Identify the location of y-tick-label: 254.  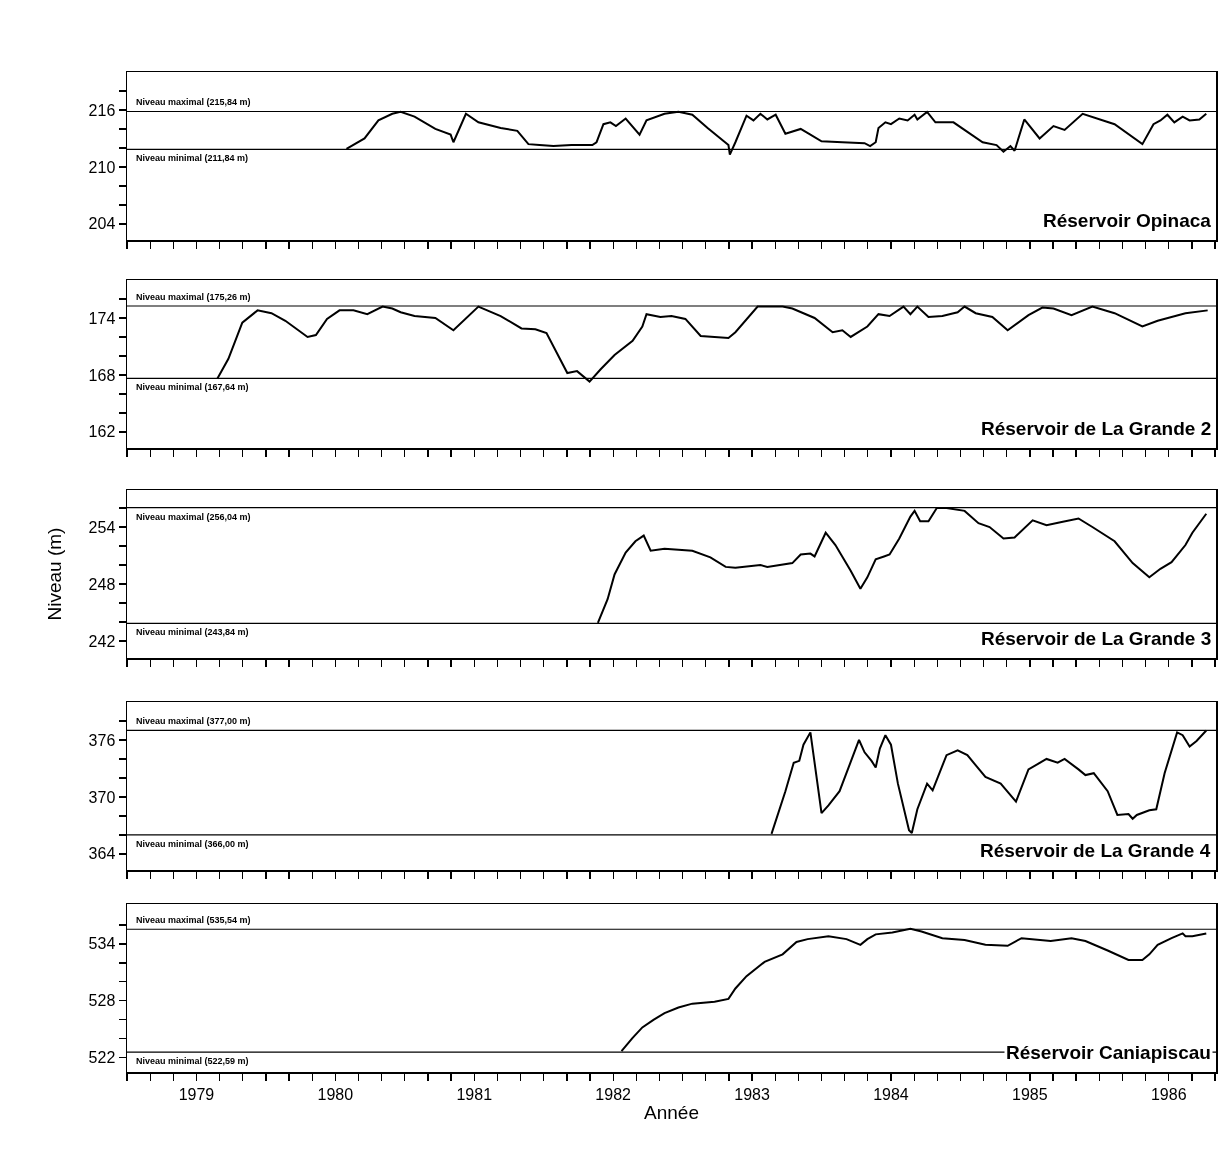
(102, 527).